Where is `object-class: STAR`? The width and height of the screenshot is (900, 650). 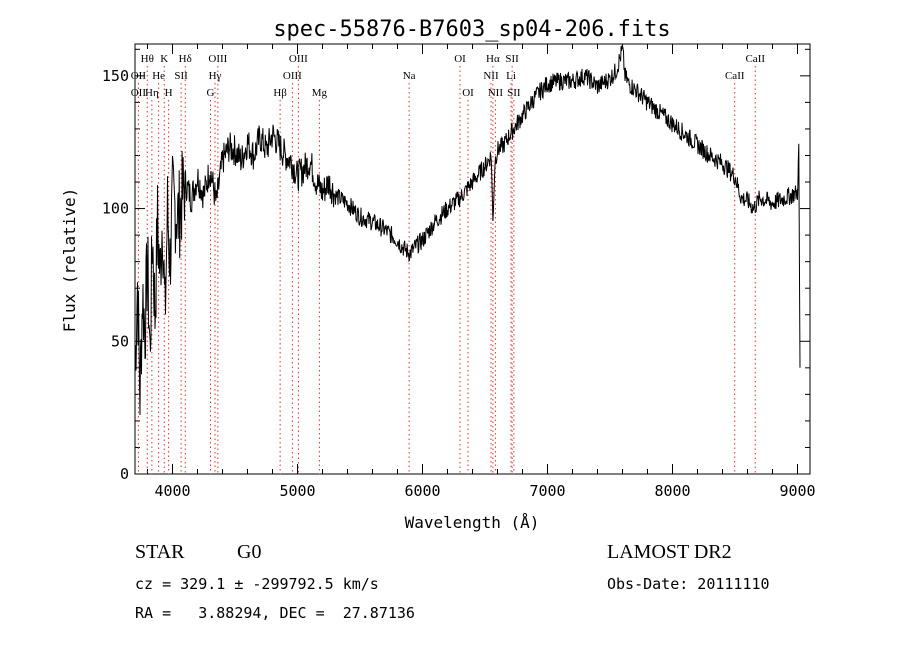 object-class: STAR is located at coordinates (160, 552).